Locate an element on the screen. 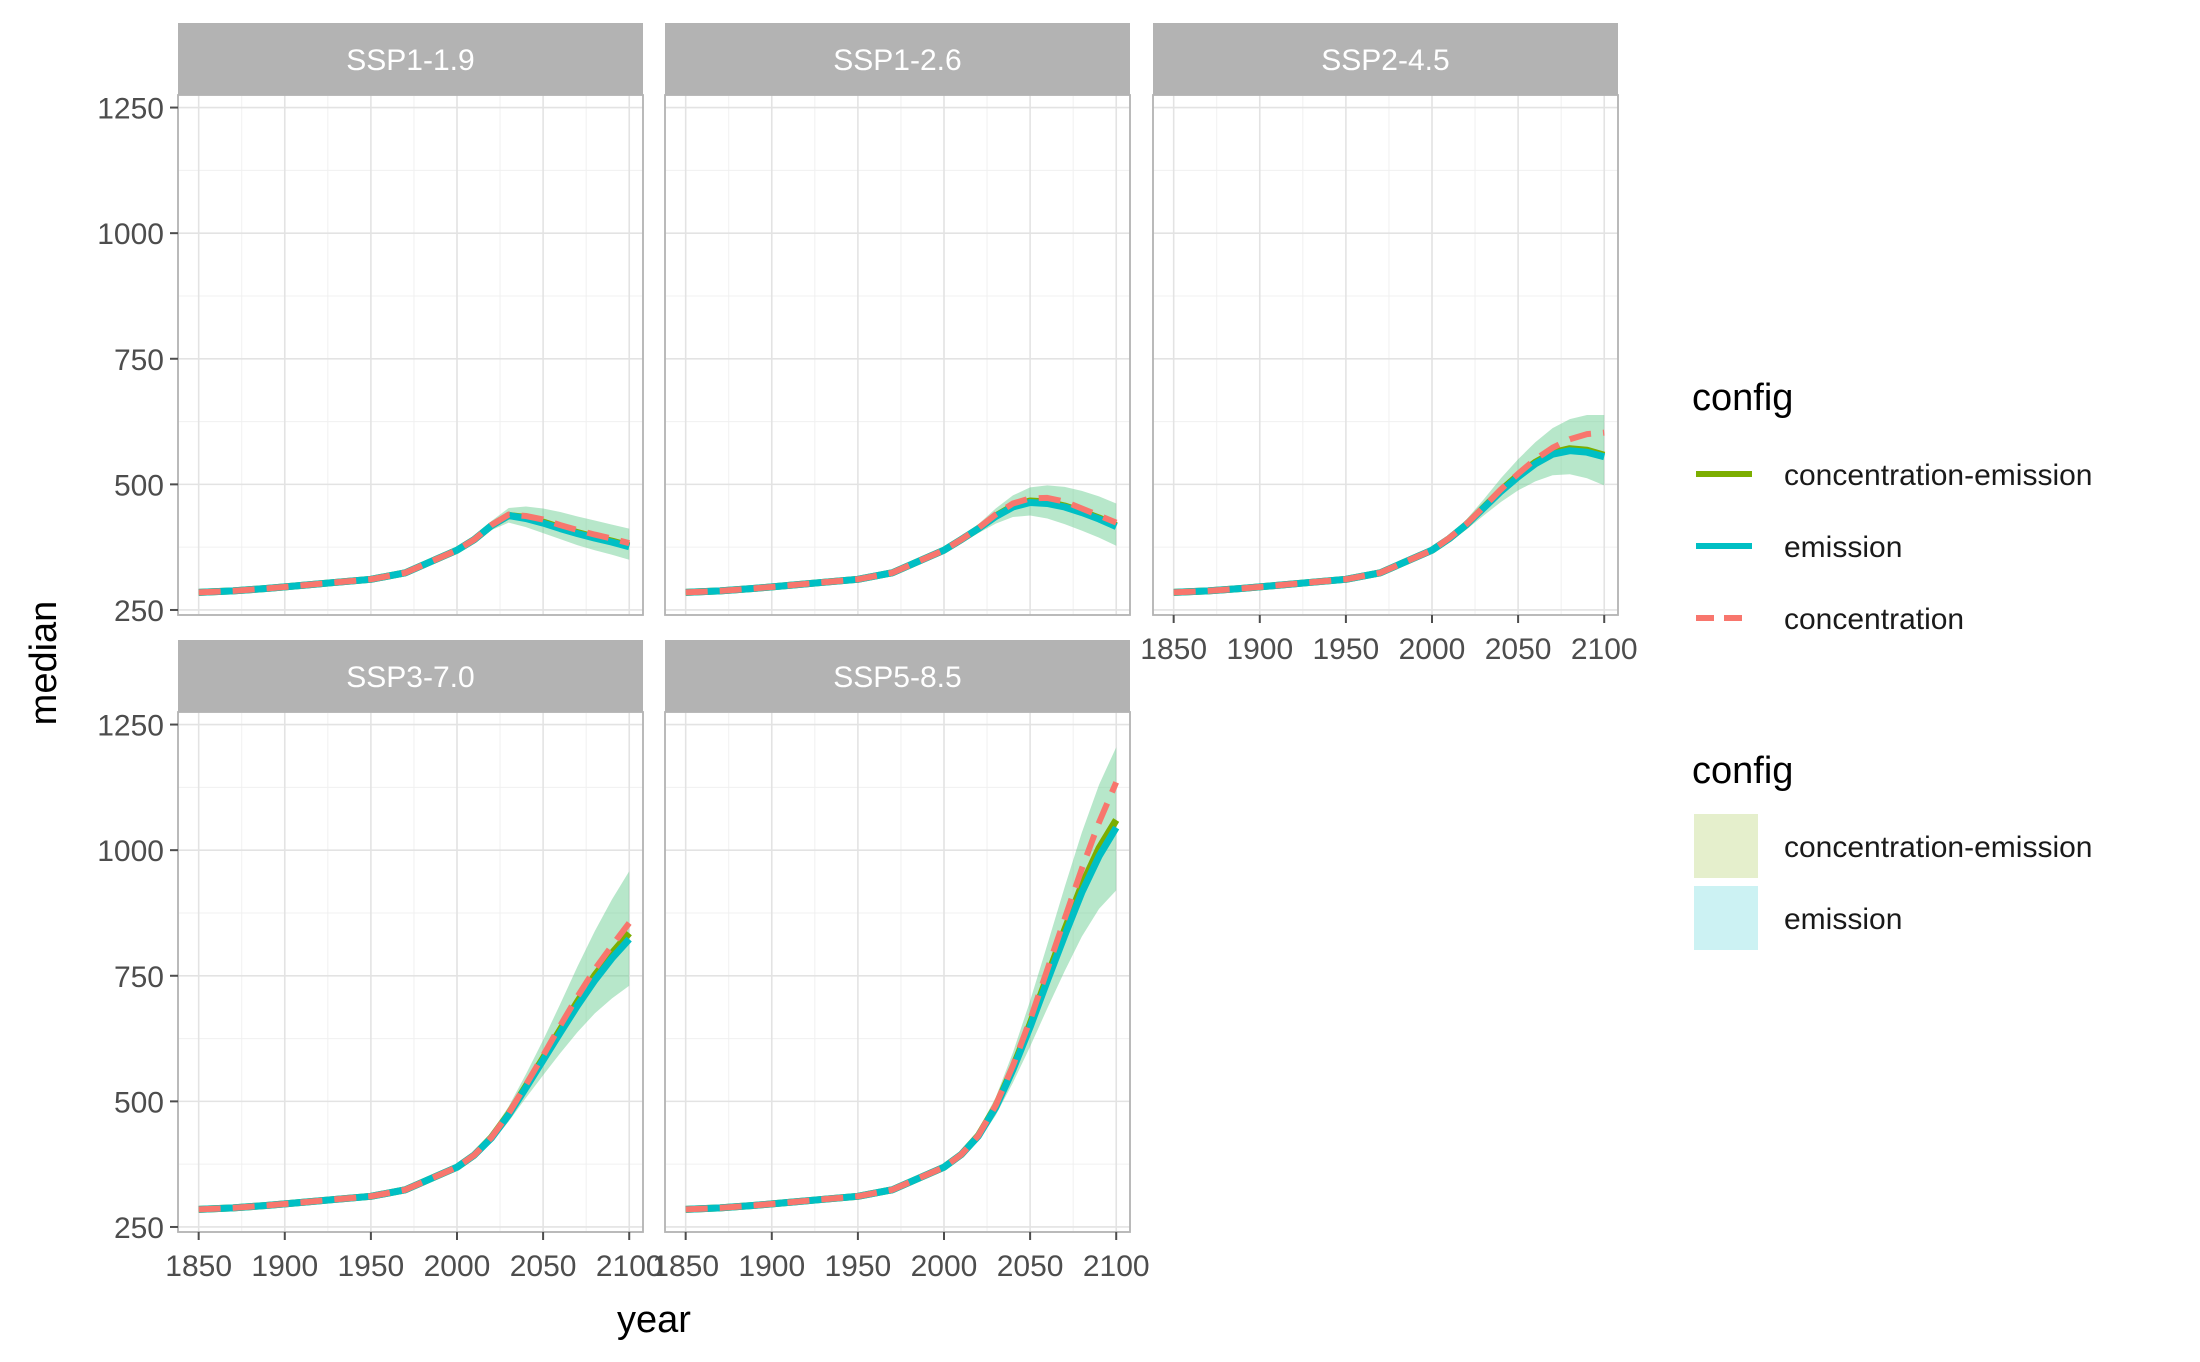 This screenshot has height=1362, width=2200. panel-strip-label: SSP2-4.5 is located at coordinates (1385, 60).